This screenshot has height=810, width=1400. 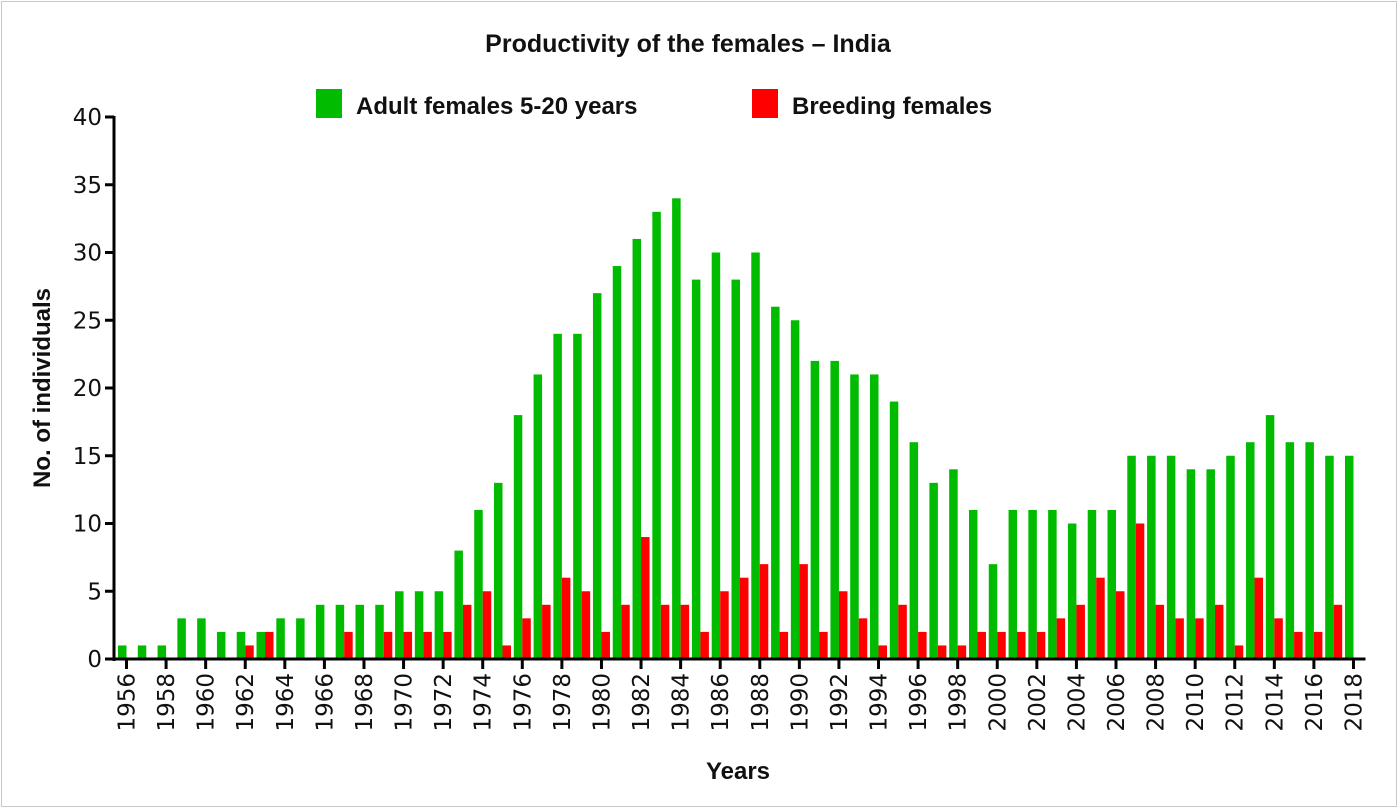 What do you see at coordinates (399, 625) in the screenshot?
I see `bar-adult-females-1970` at bounding box center [399, 625].